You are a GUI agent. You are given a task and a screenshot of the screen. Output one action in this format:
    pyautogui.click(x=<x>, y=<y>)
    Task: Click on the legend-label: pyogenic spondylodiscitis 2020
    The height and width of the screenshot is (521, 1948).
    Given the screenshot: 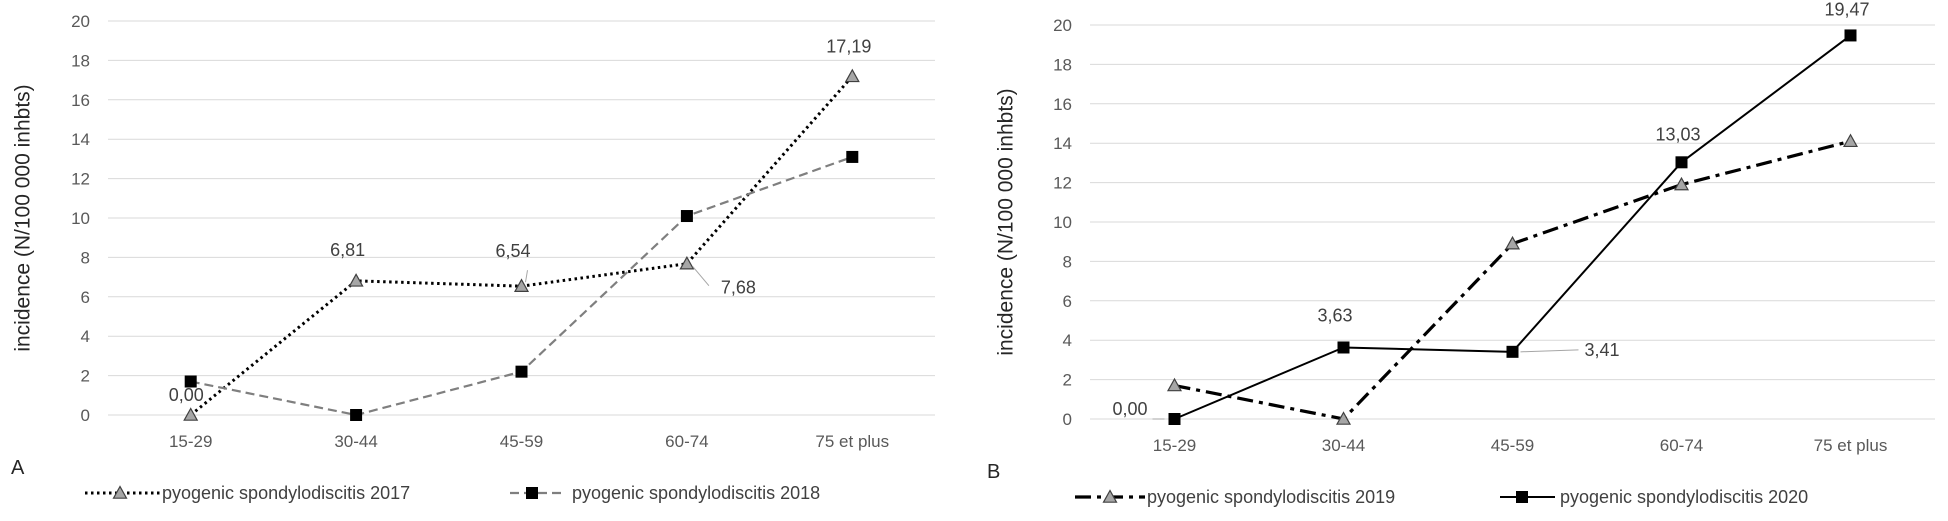 What is the action you would take?
    pyautogui.click(x=1684, y=497)
    